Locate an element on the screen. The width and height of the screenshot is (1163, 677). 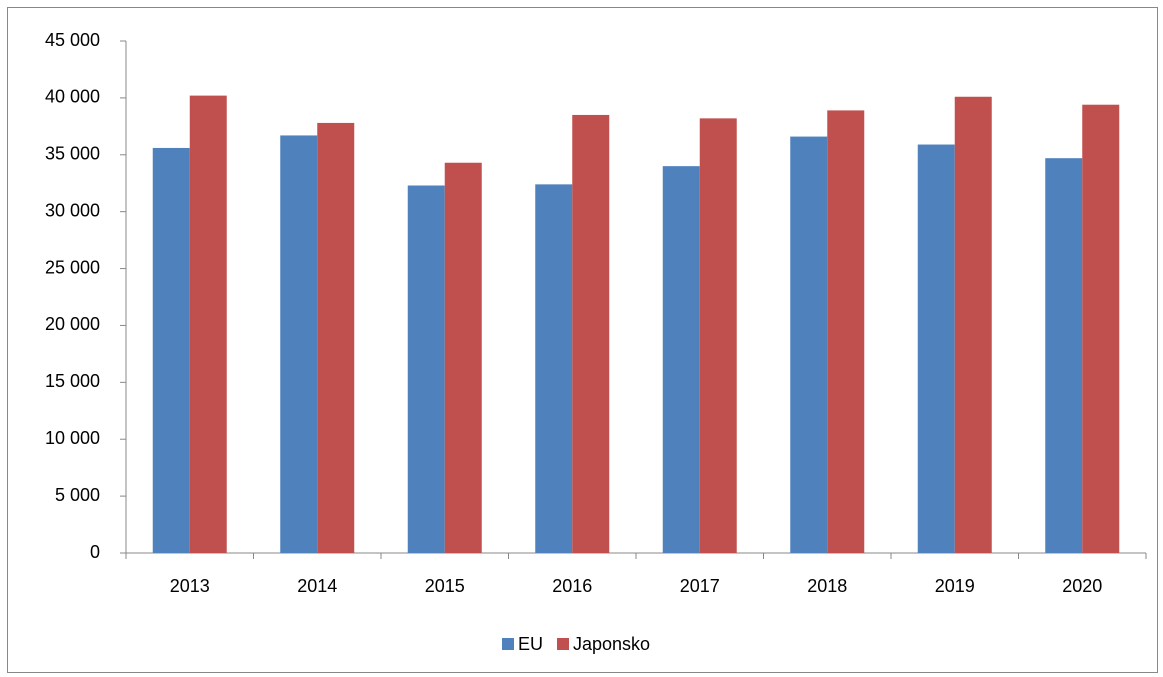
y-tick-label: 20 000 is located at coordinates (72, 324).